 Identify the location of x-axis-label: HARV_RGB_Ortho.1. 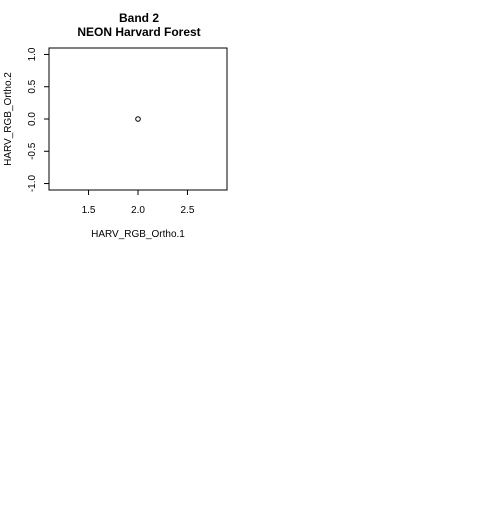
(138, 234).